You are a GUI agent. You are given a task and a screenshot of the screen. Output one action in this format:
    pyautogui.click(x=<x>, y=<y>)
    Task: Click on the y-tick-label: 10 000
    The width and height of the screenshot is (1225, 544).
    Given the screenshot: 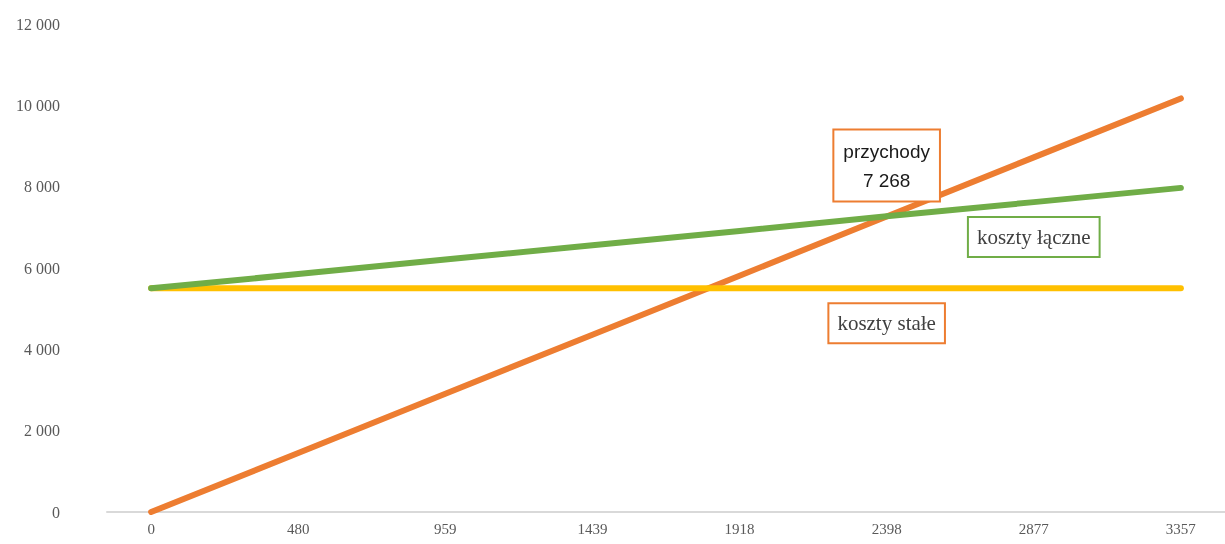 What is the action you would take?
    pyautogui.click(x=38, y=105)
    